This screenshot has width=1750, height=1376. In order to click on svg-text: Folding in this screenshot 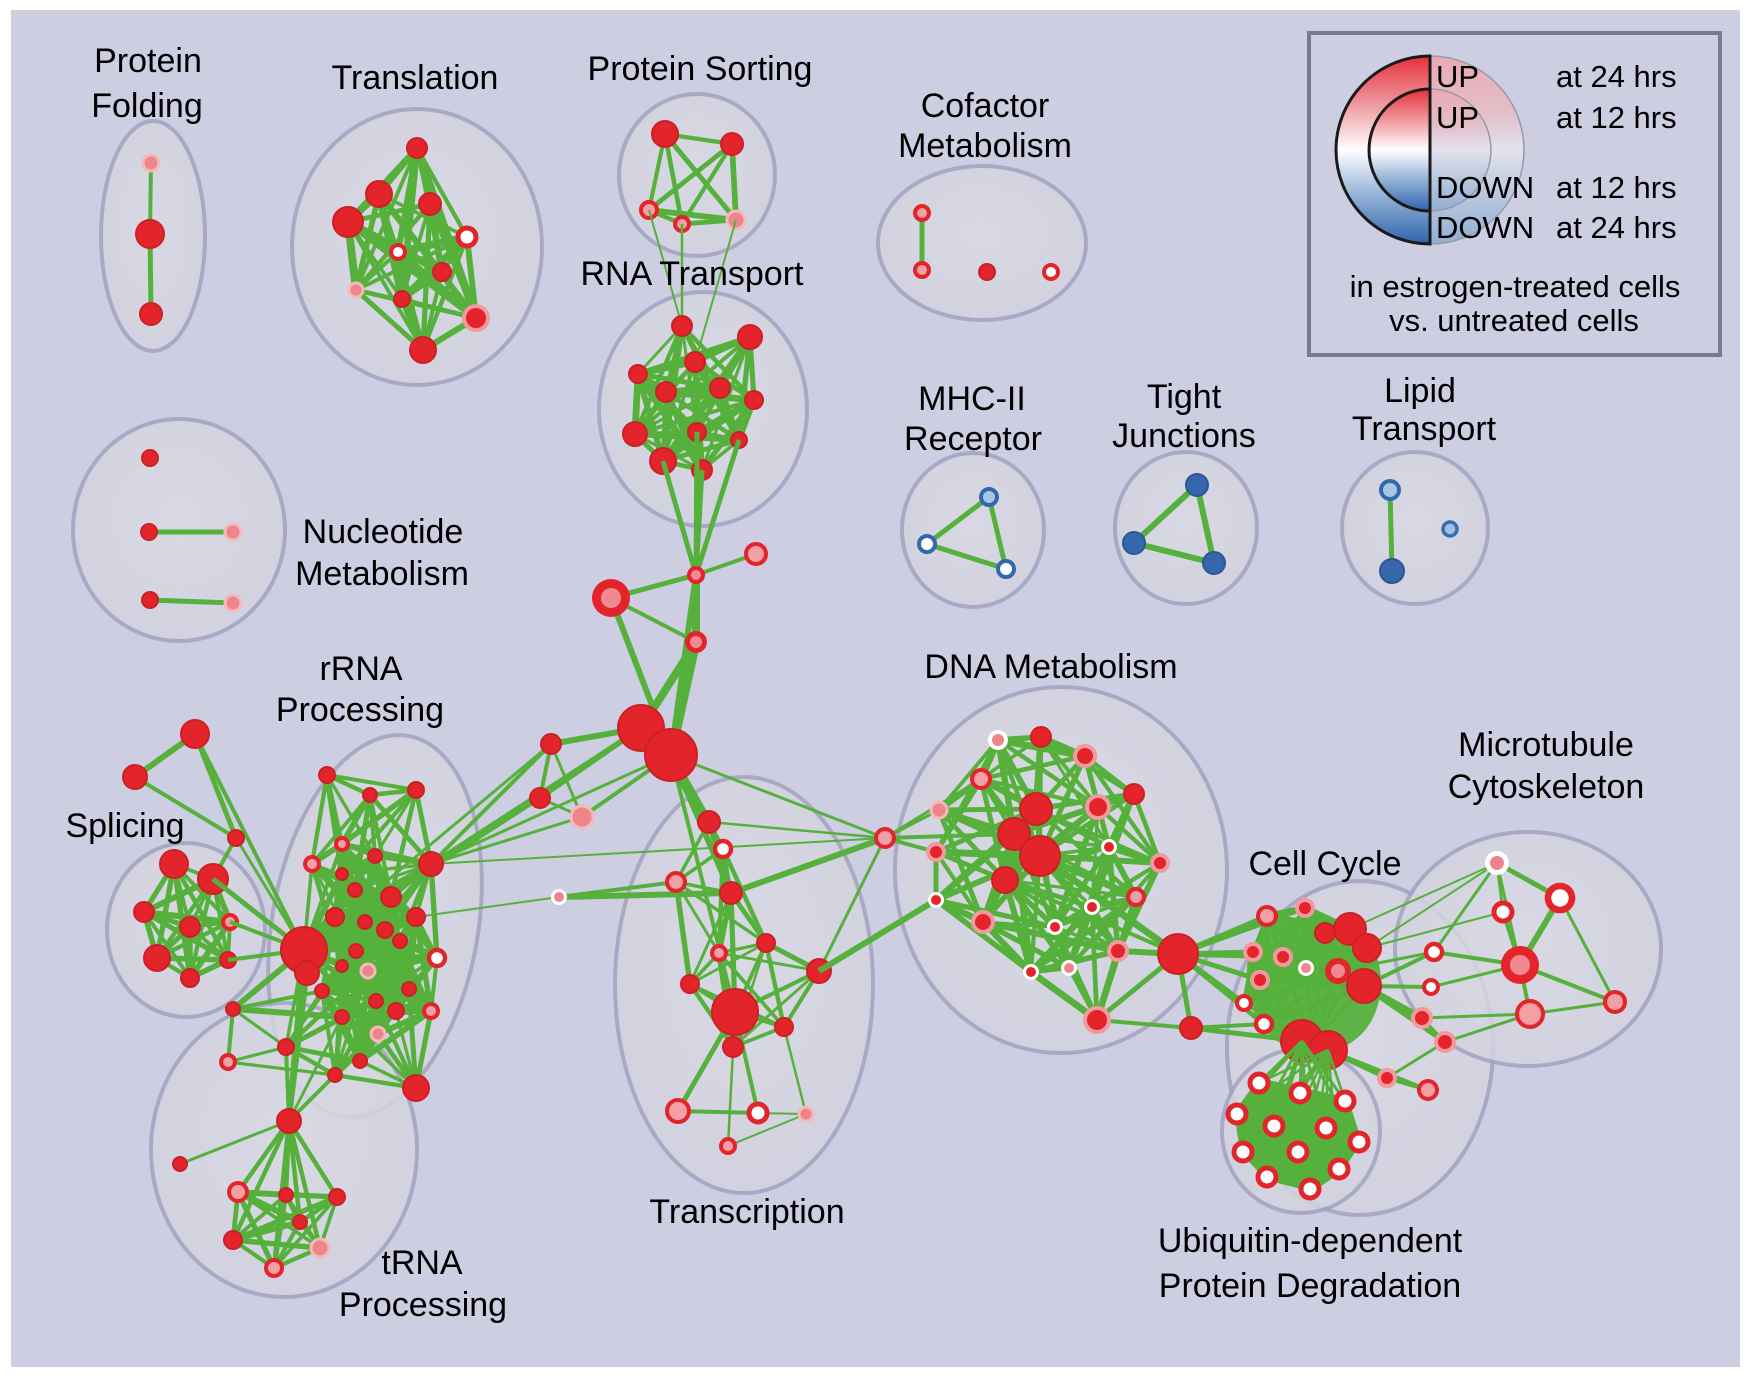, I will do `click(147, 106)`.